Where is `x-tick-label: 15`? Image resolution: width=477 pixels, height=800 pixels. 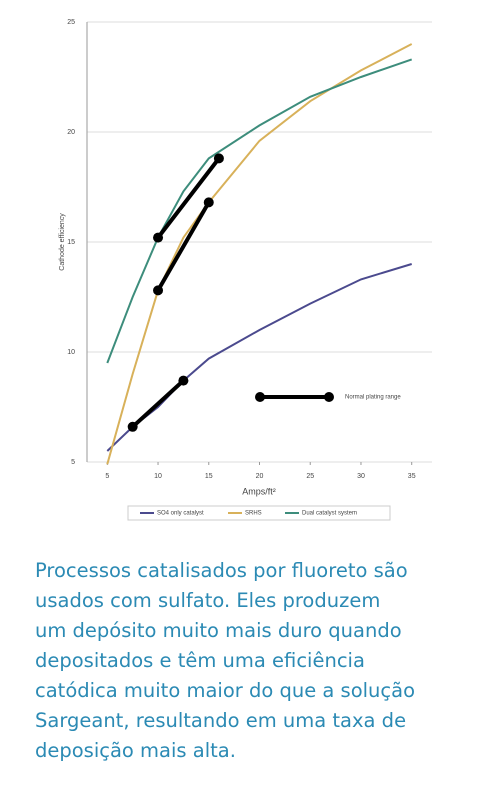 x-tick-label: 15 is located at coordinates (209, 476).